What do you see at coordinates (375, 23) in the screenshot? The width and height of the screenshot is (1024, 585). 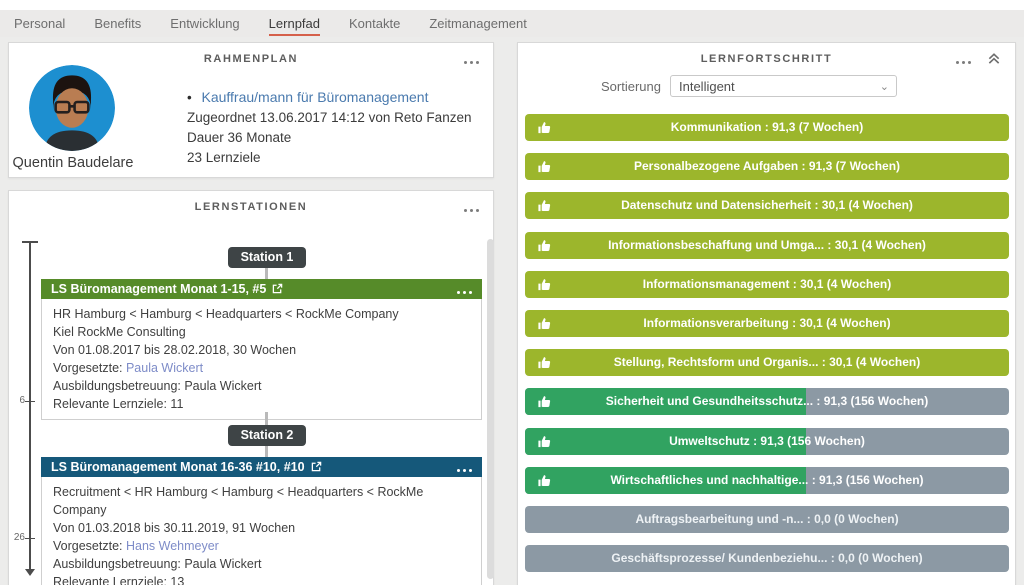 I see `tab-kontakte: Kontakte` at bounding box center [375, 23].